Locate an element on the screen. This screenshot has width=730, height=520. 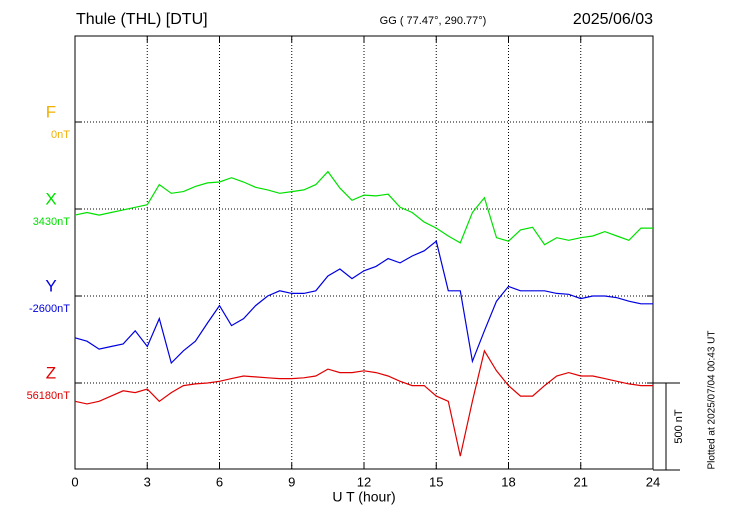
channel-baseline: 0nT is located at coordinates (60, 135).